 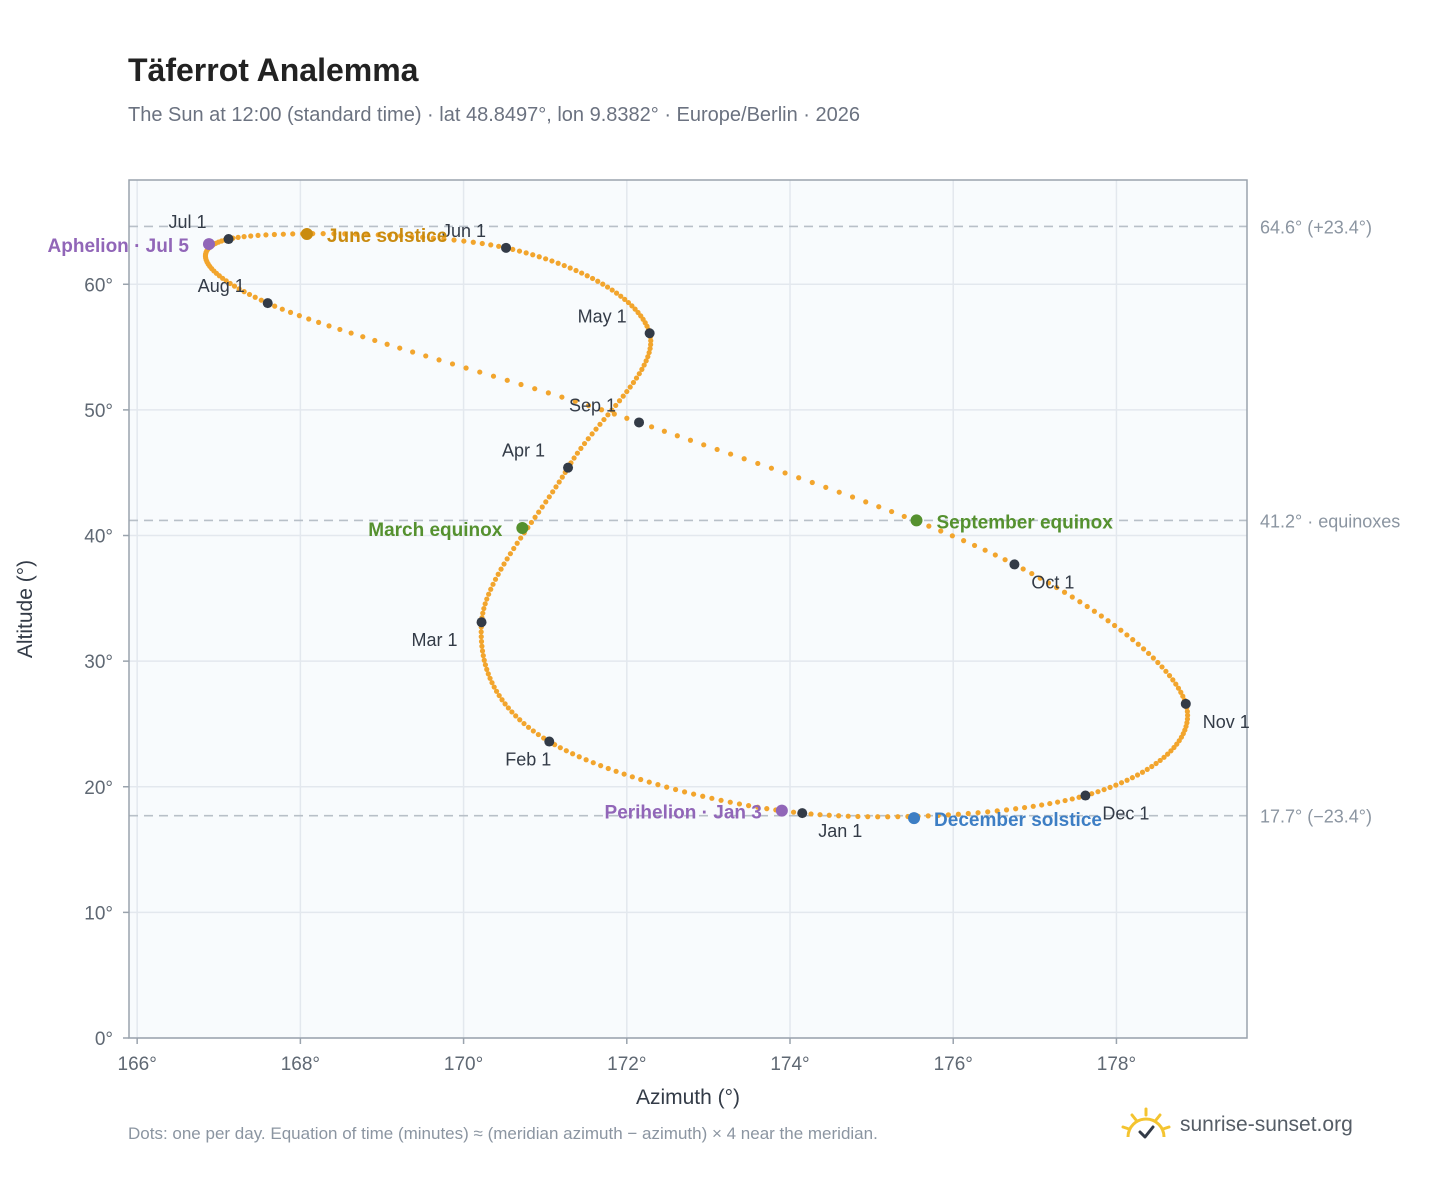 What do you see at coordinates (300, 1064) in the screenshot?
I see `x-tick-label: 168°` at bounding box center [300, 1064].